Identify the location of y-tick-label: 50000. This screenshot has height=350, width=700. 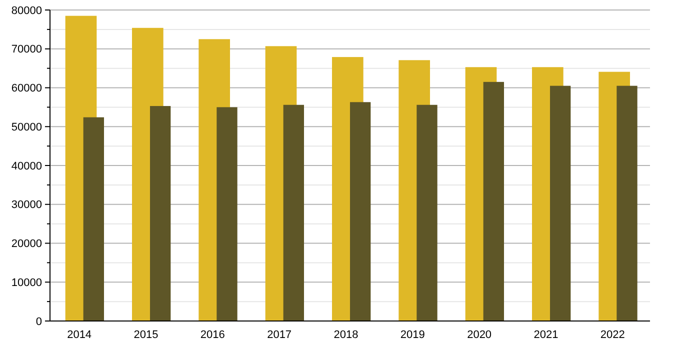
(26, 127).